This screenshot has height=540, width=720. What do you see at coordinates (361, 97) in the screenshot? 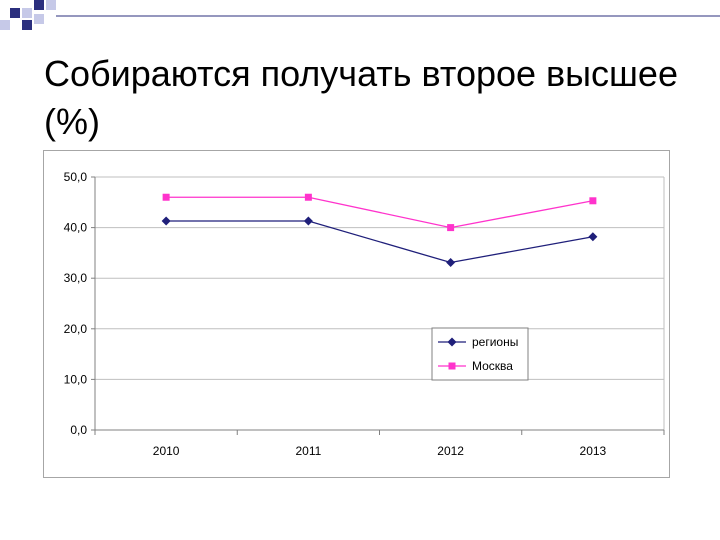
I see `slide-title: Собираются получать второе высшее (%)` at bounding box center [361, 97].